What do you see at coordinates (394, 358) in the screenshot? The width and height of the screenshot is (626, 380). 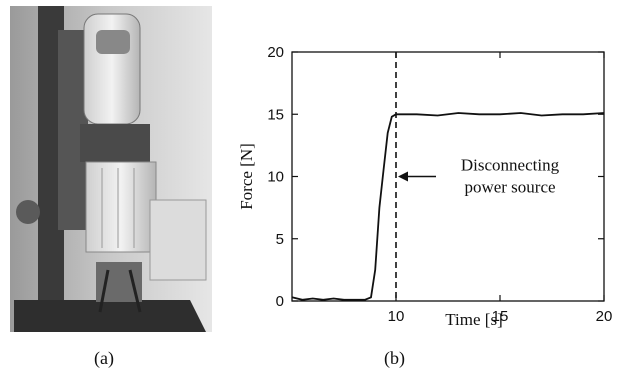 I see `caption-b: (b)` at bounding box center [394, 358].